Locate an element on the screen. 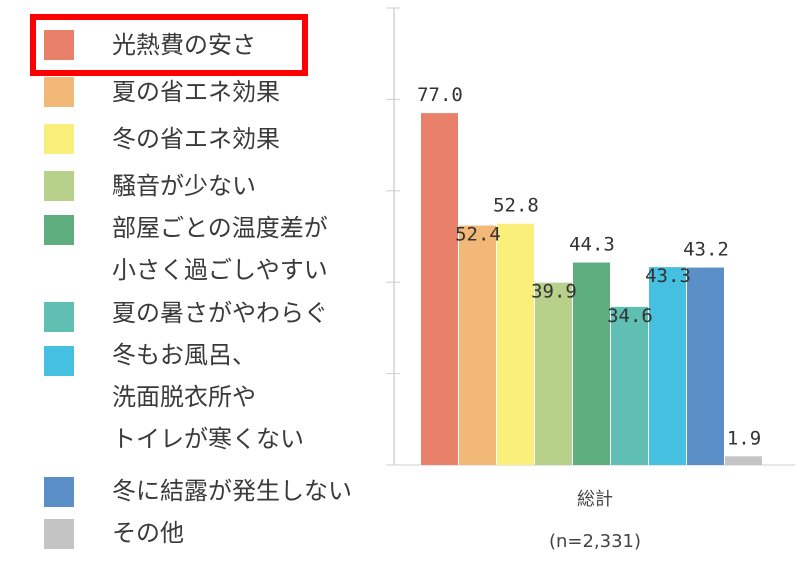 The height and width of the screenshot is (561, 800). legend-label: 冬の省エネ効果 is located at coordinates (196, 139).